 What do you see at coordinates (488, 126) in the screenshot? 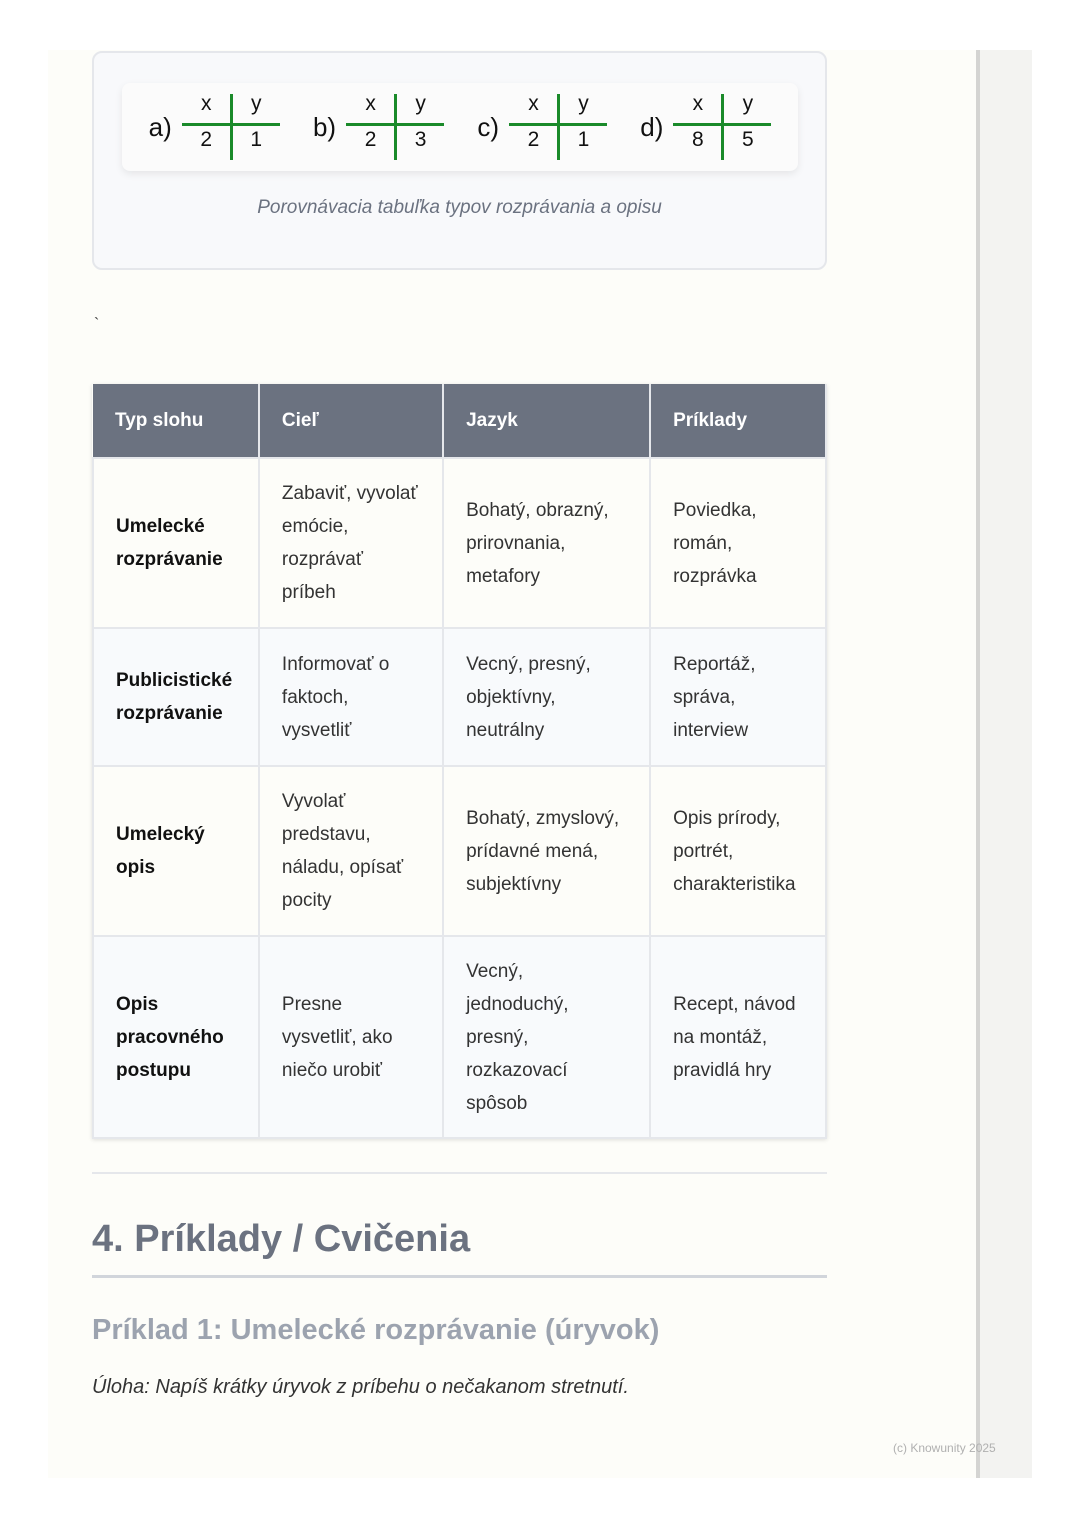
I see `xy-label: c)` at bounding box center [488, 126].